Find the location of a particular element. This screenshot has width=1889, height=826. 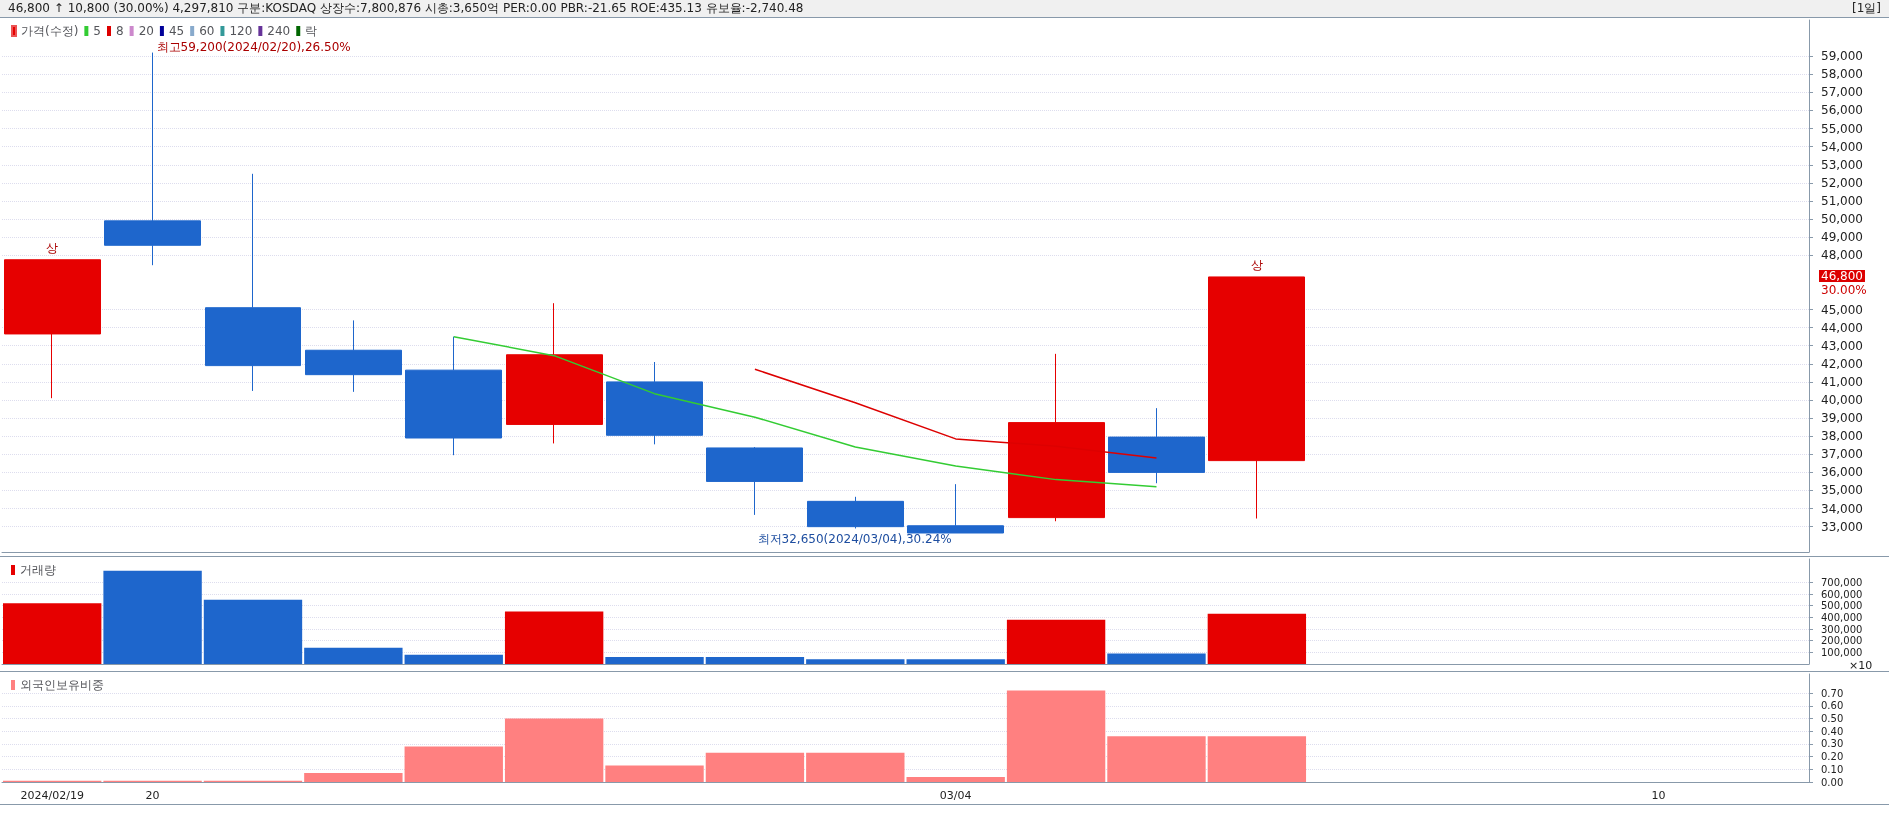

y-tick-label: 0.40 is located at coordinates (1832, 731).